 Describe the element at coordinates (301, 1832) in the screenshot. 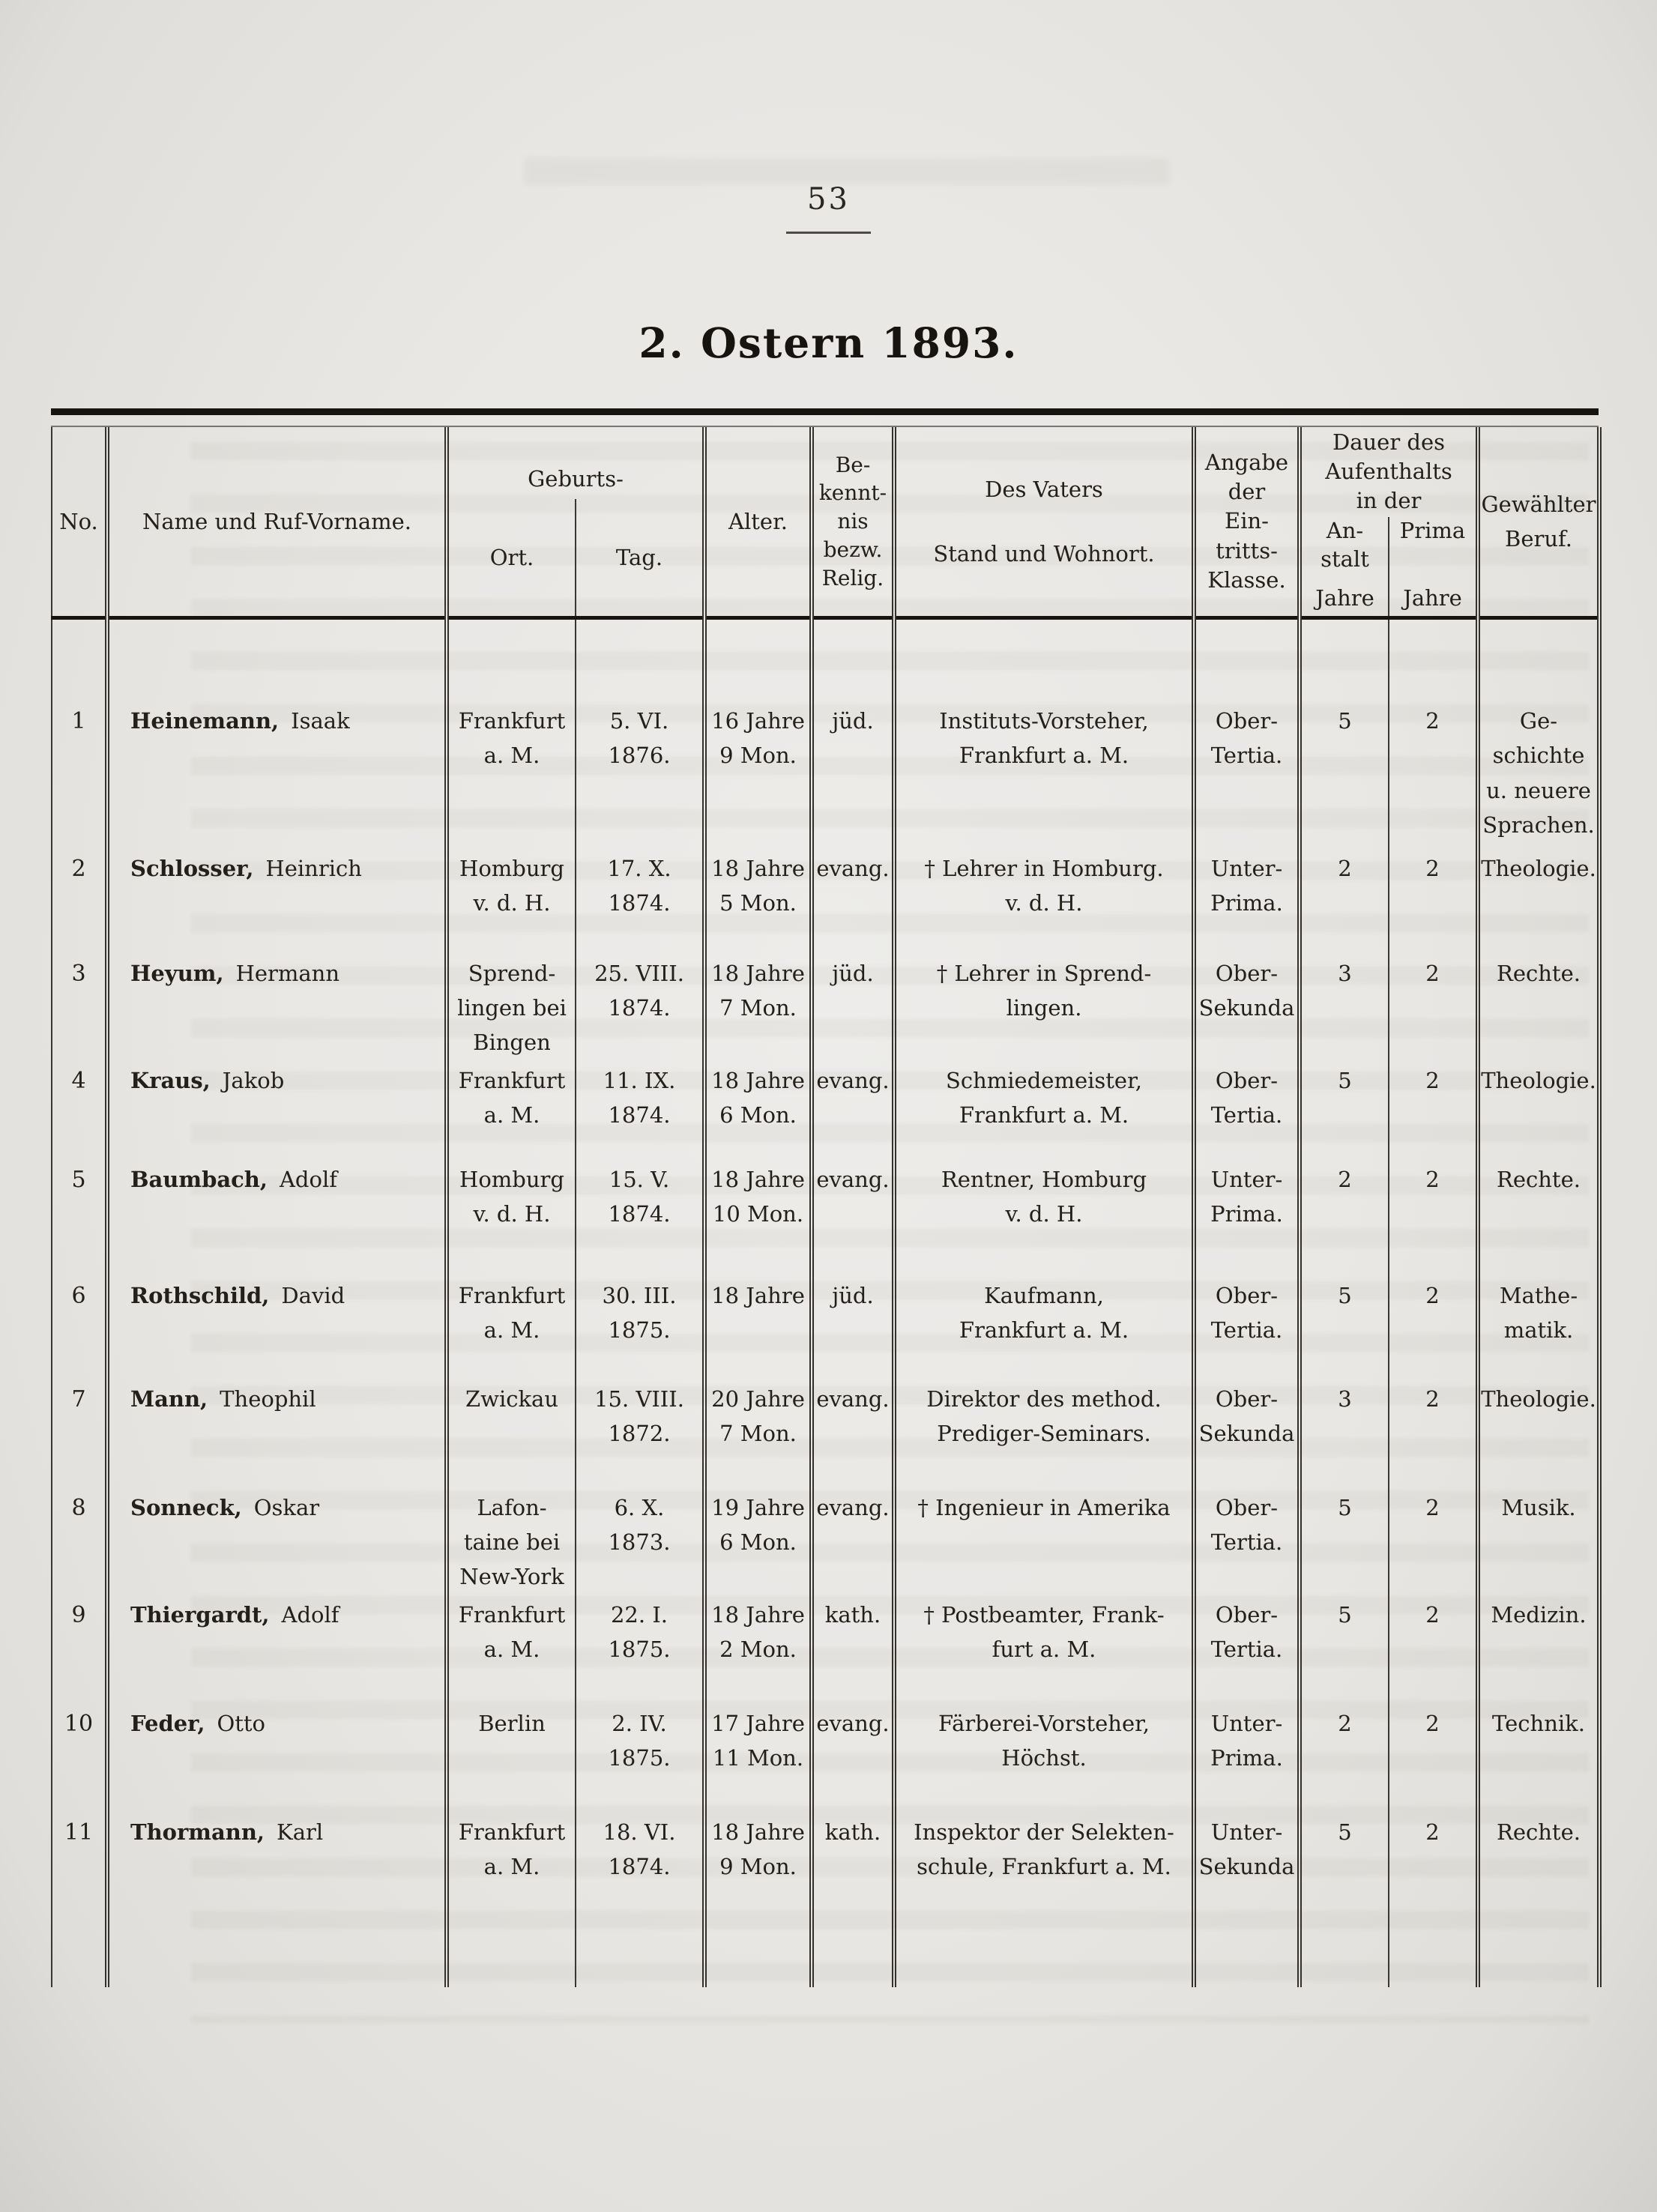

I see `given-name: Karl` at that location.